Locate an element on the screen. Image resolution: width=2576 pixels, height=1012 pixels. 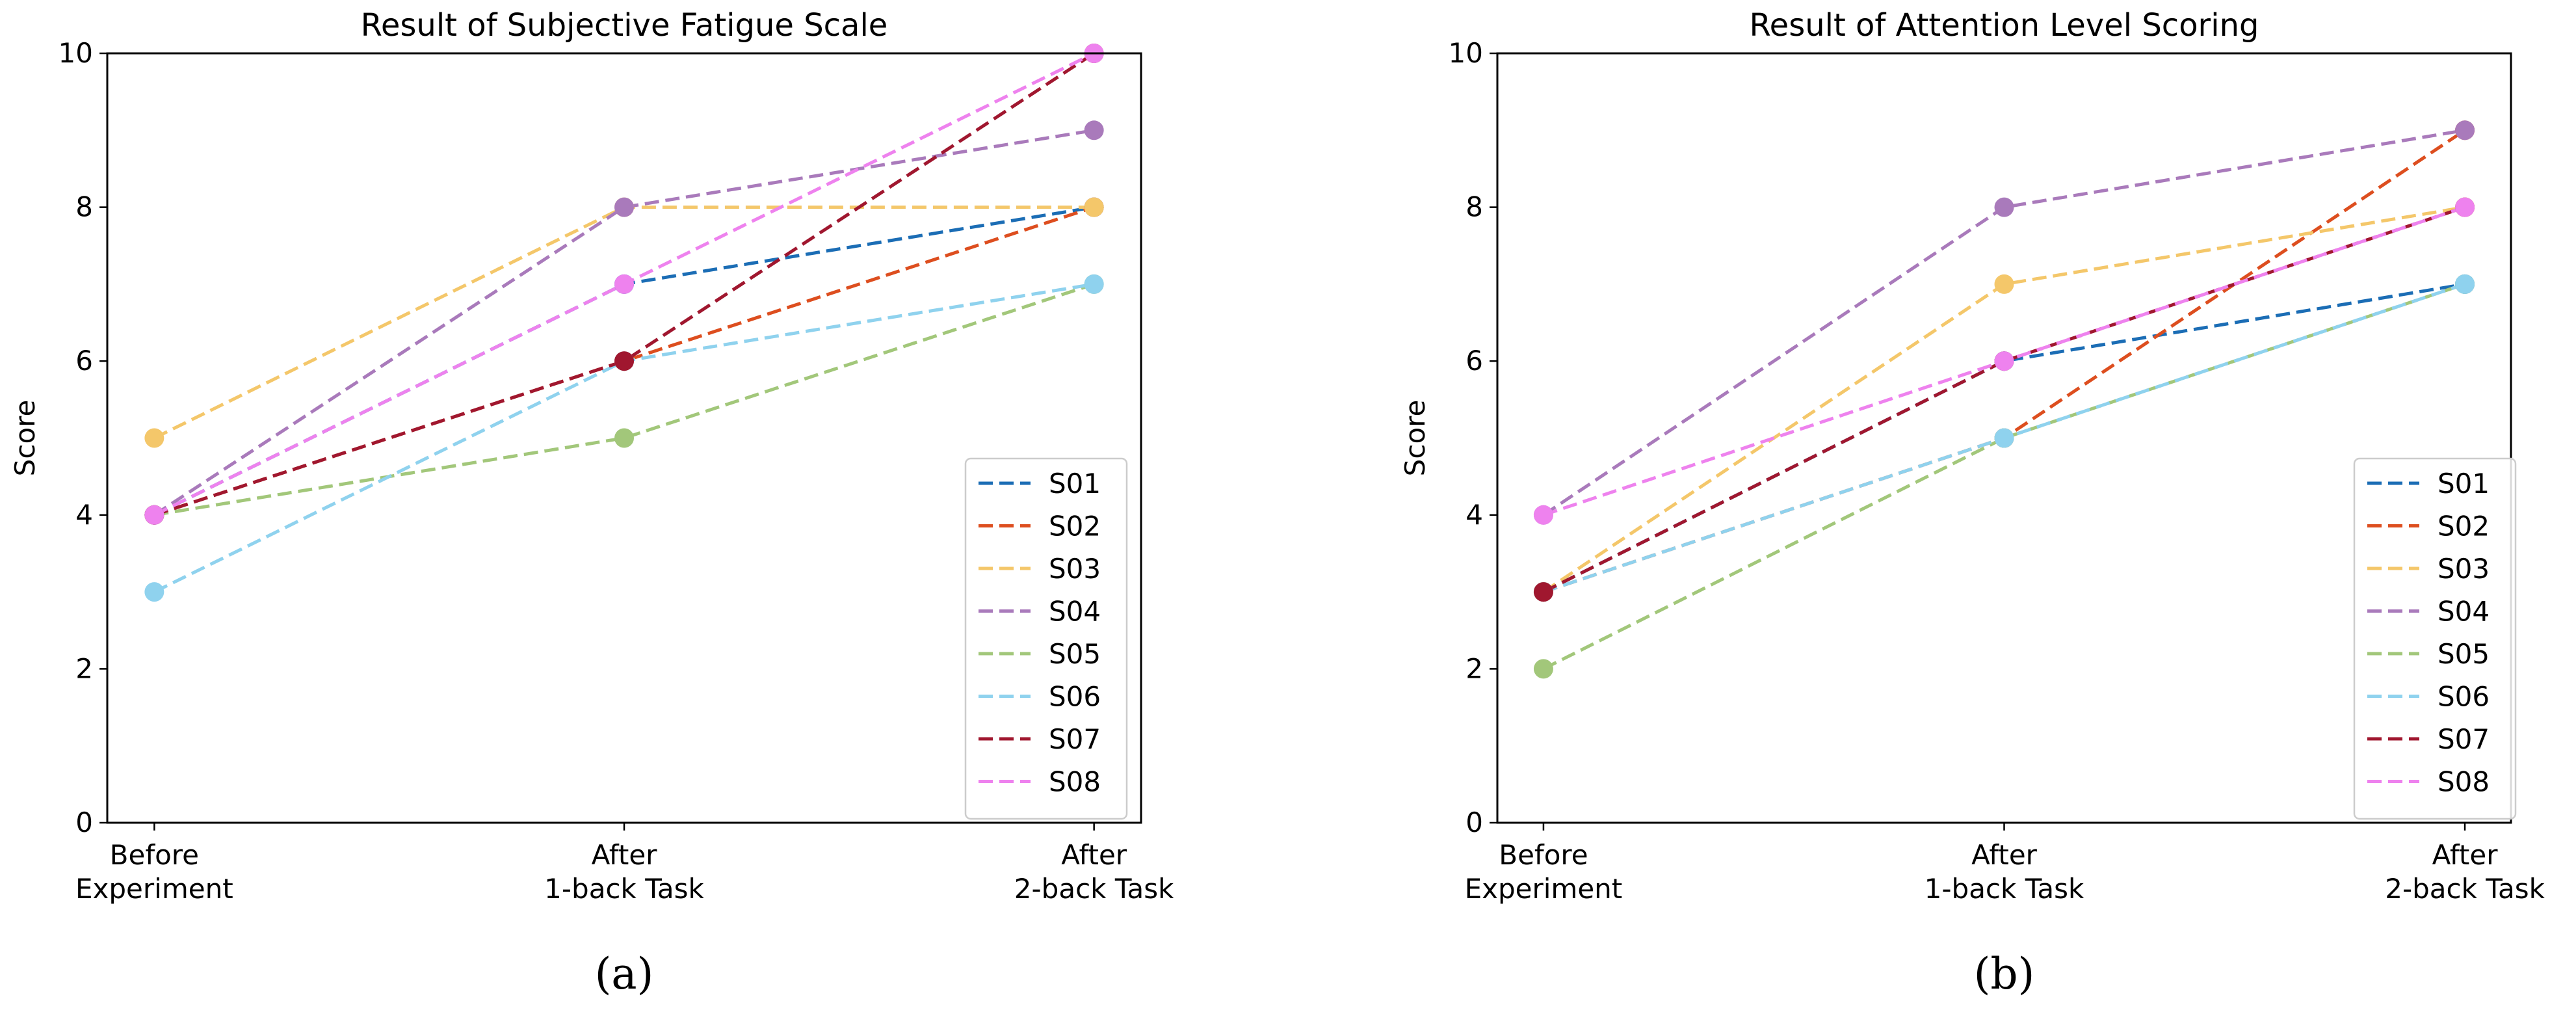
panel-label: (b) is located at coordinates (2004, 974).